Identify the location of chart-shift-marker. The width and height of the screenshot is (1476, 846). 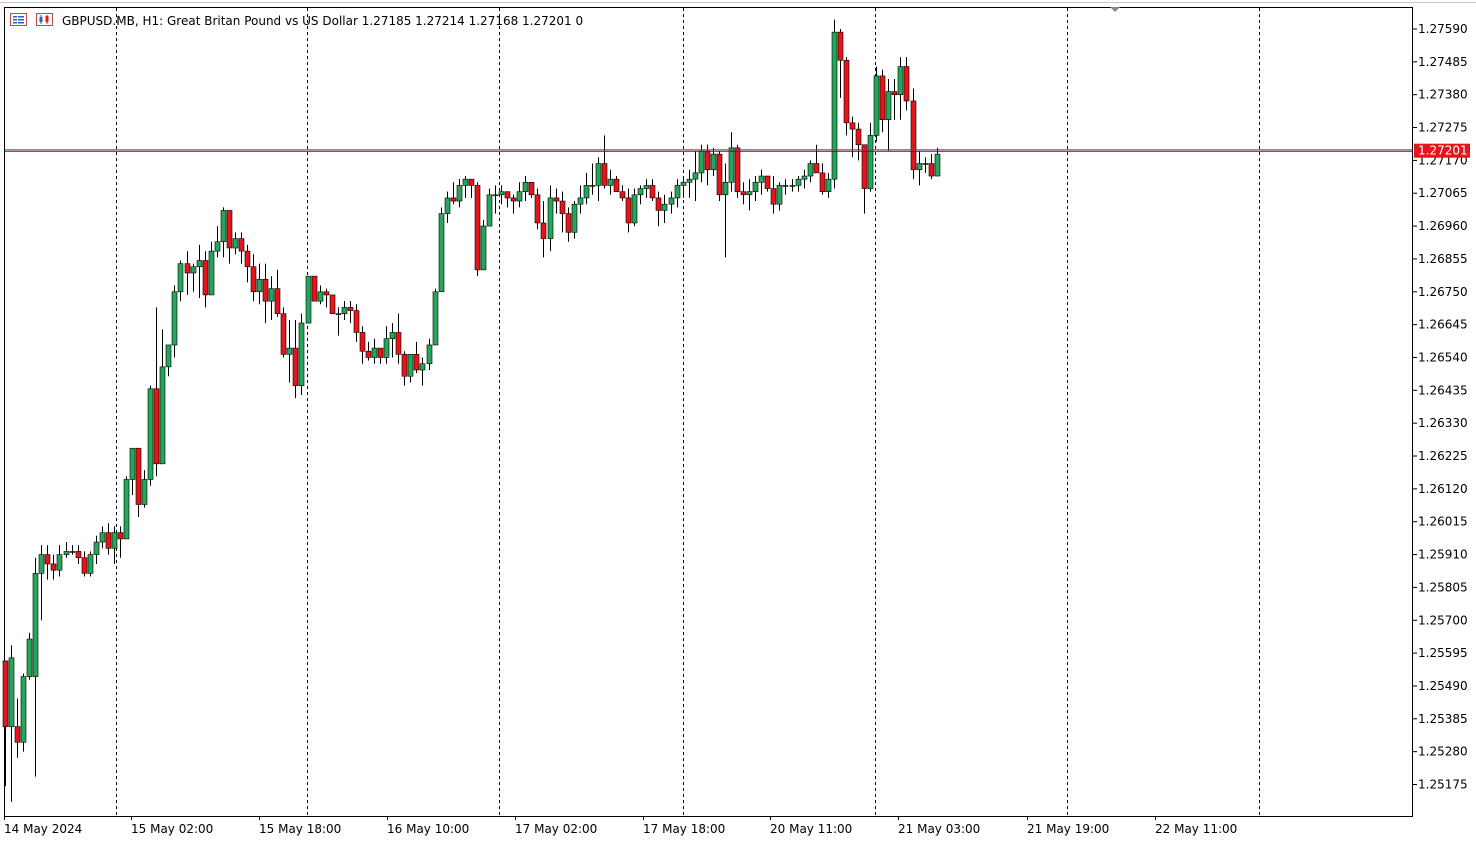
(1115, 9).